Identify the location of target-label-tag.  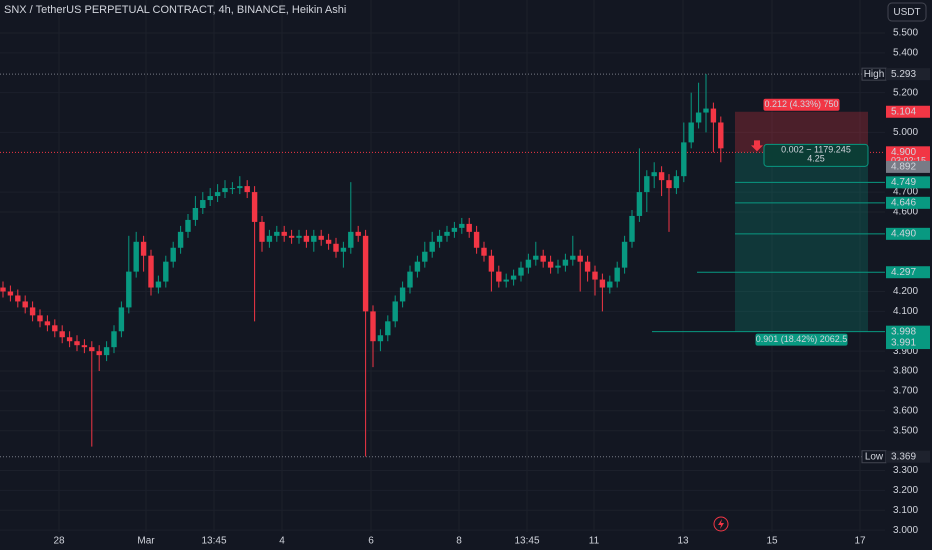
(908, 331).